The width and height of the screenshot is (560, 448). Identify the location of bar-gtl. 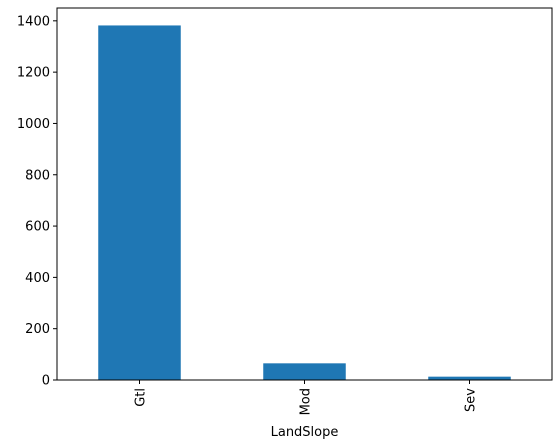
(139, 202).